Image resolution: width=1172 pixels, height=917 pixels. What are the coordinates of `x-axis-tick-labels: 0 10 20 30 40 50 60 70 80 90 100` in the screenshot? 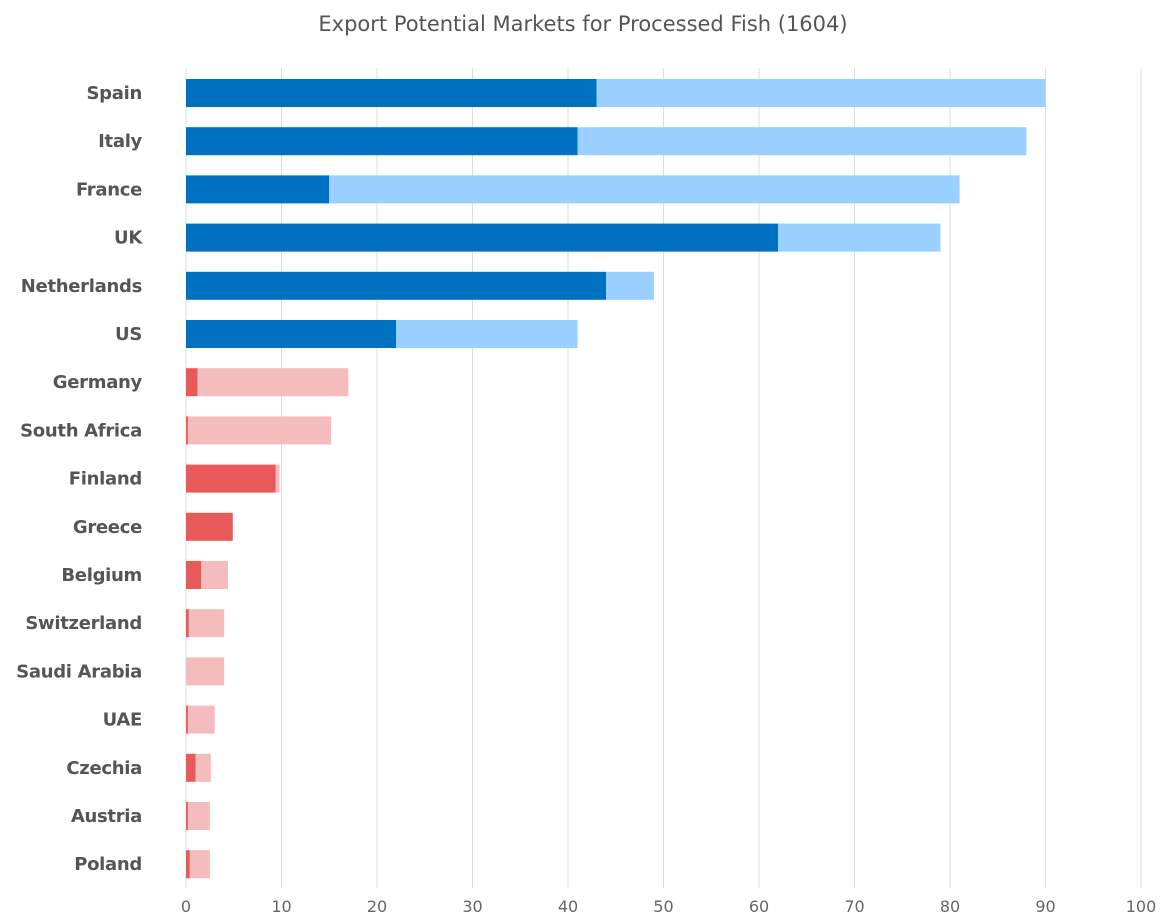 It's located at (668, 906).